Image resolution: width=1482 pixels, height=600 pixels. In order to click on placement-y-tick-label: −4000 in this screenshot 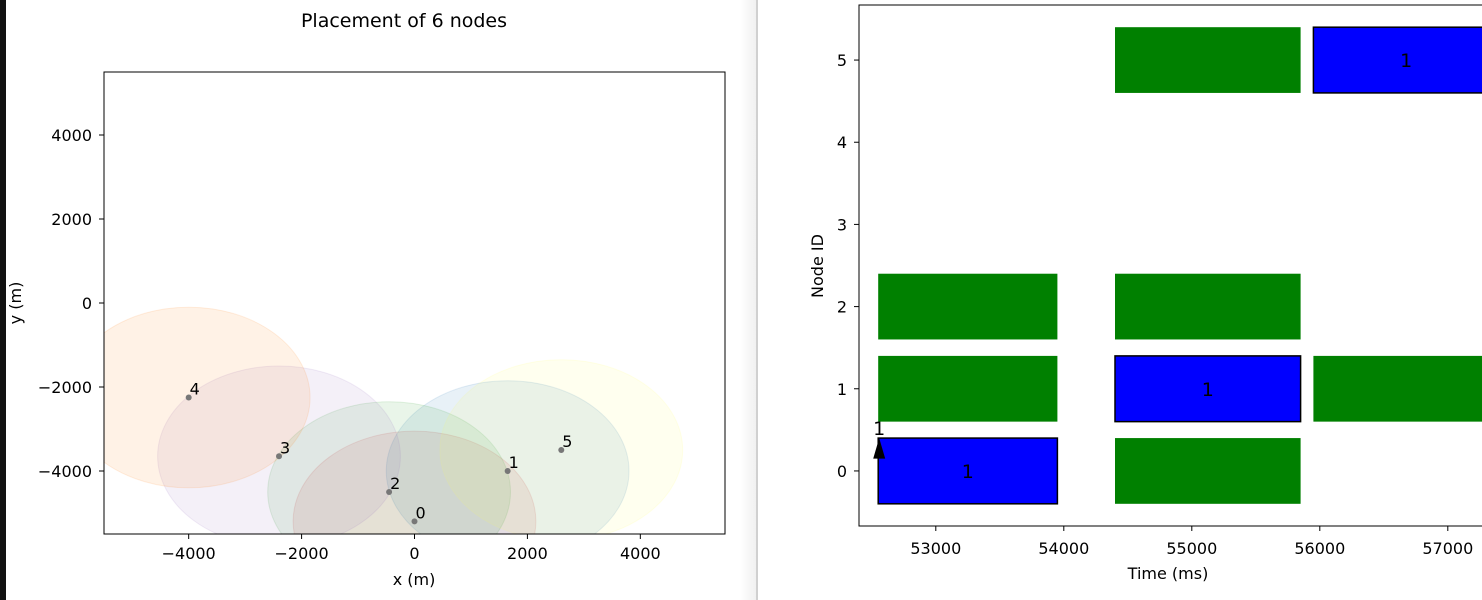, I will do `click(65, 471)`.